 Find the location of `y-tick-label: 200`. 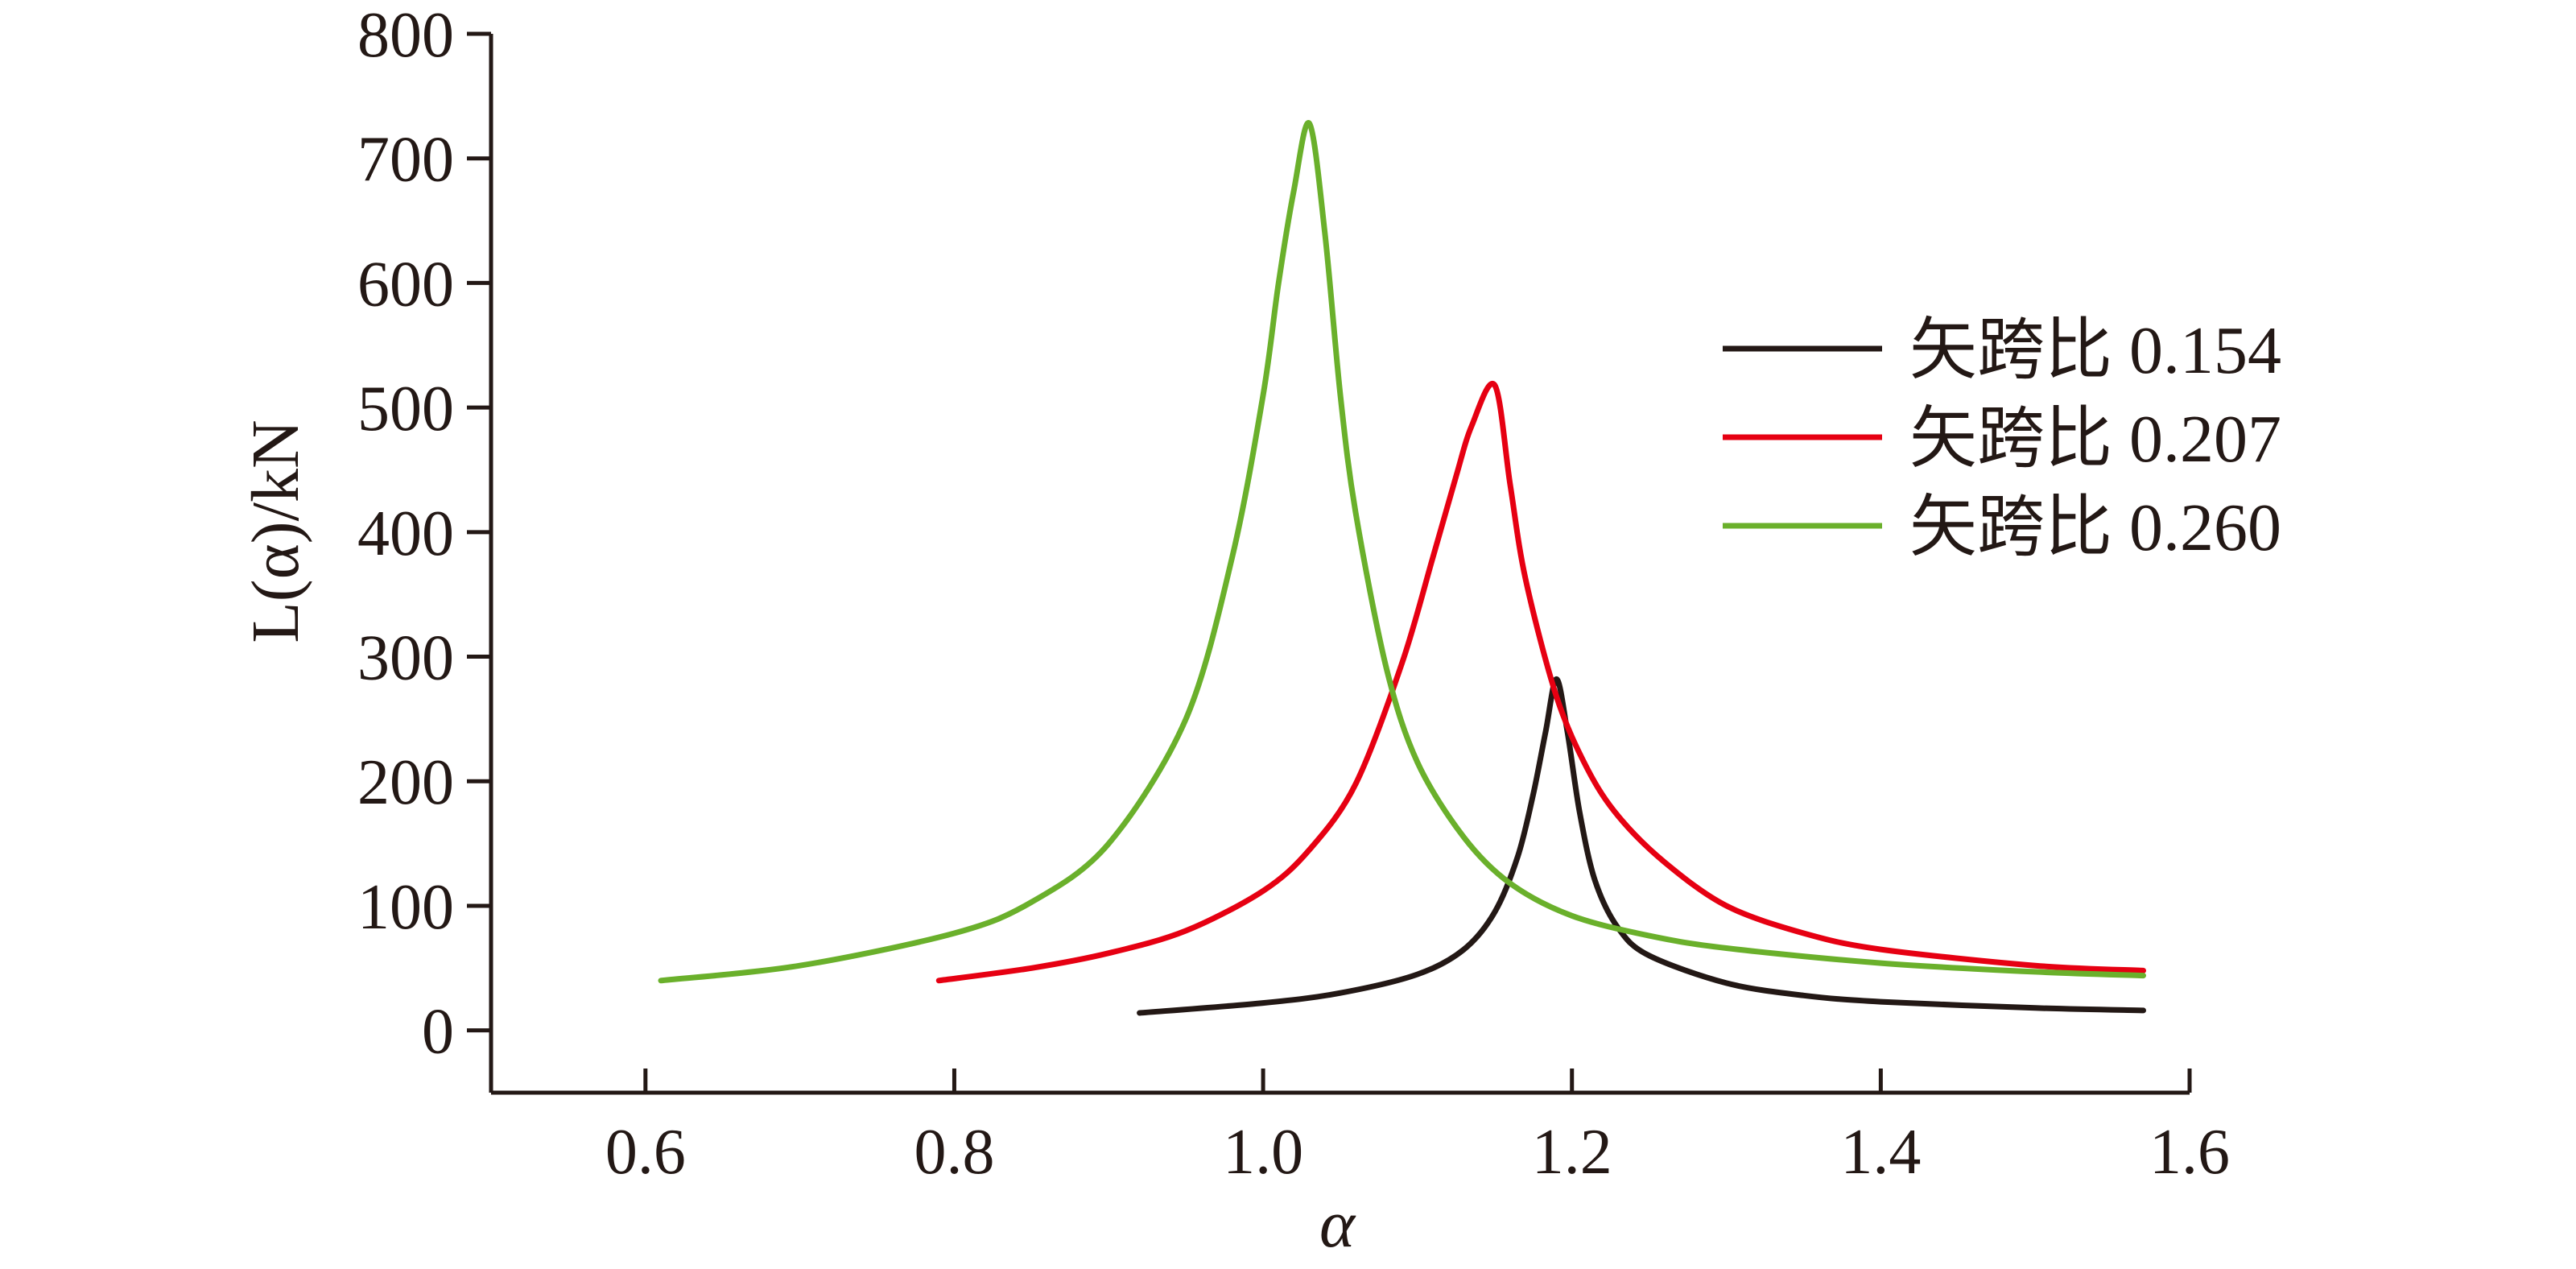

y-tick-label: 200 is located at coordinates (405, 782).